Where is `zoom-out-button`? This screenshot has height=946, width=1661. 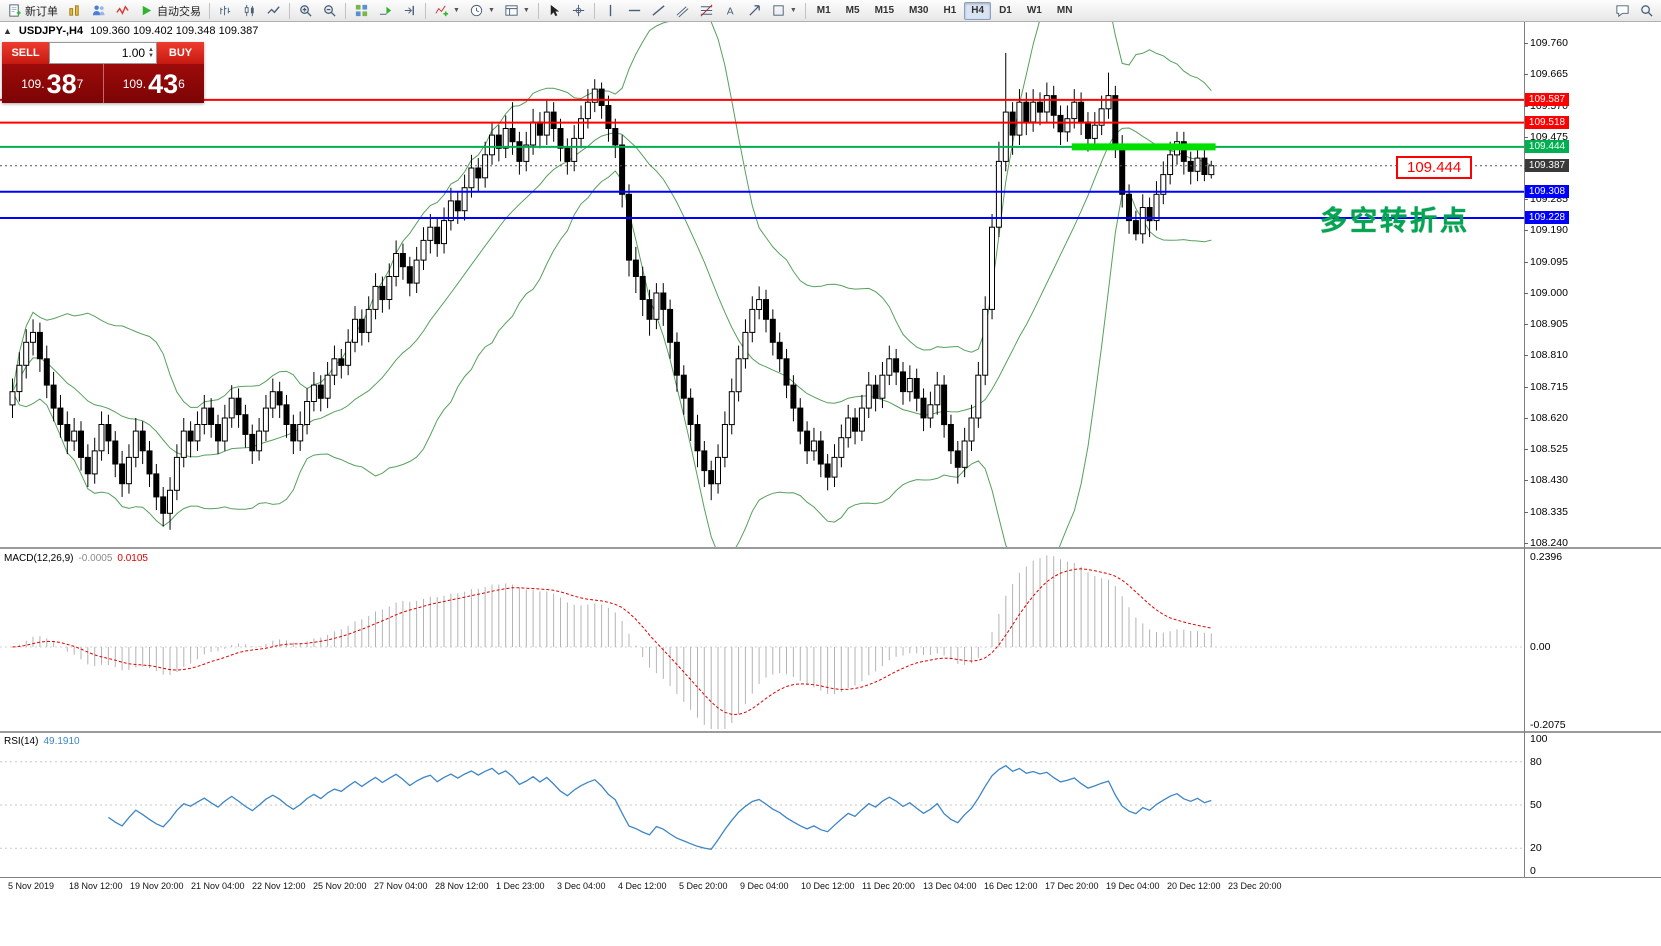
zoom-out-button is located at coordinates (329, 11).